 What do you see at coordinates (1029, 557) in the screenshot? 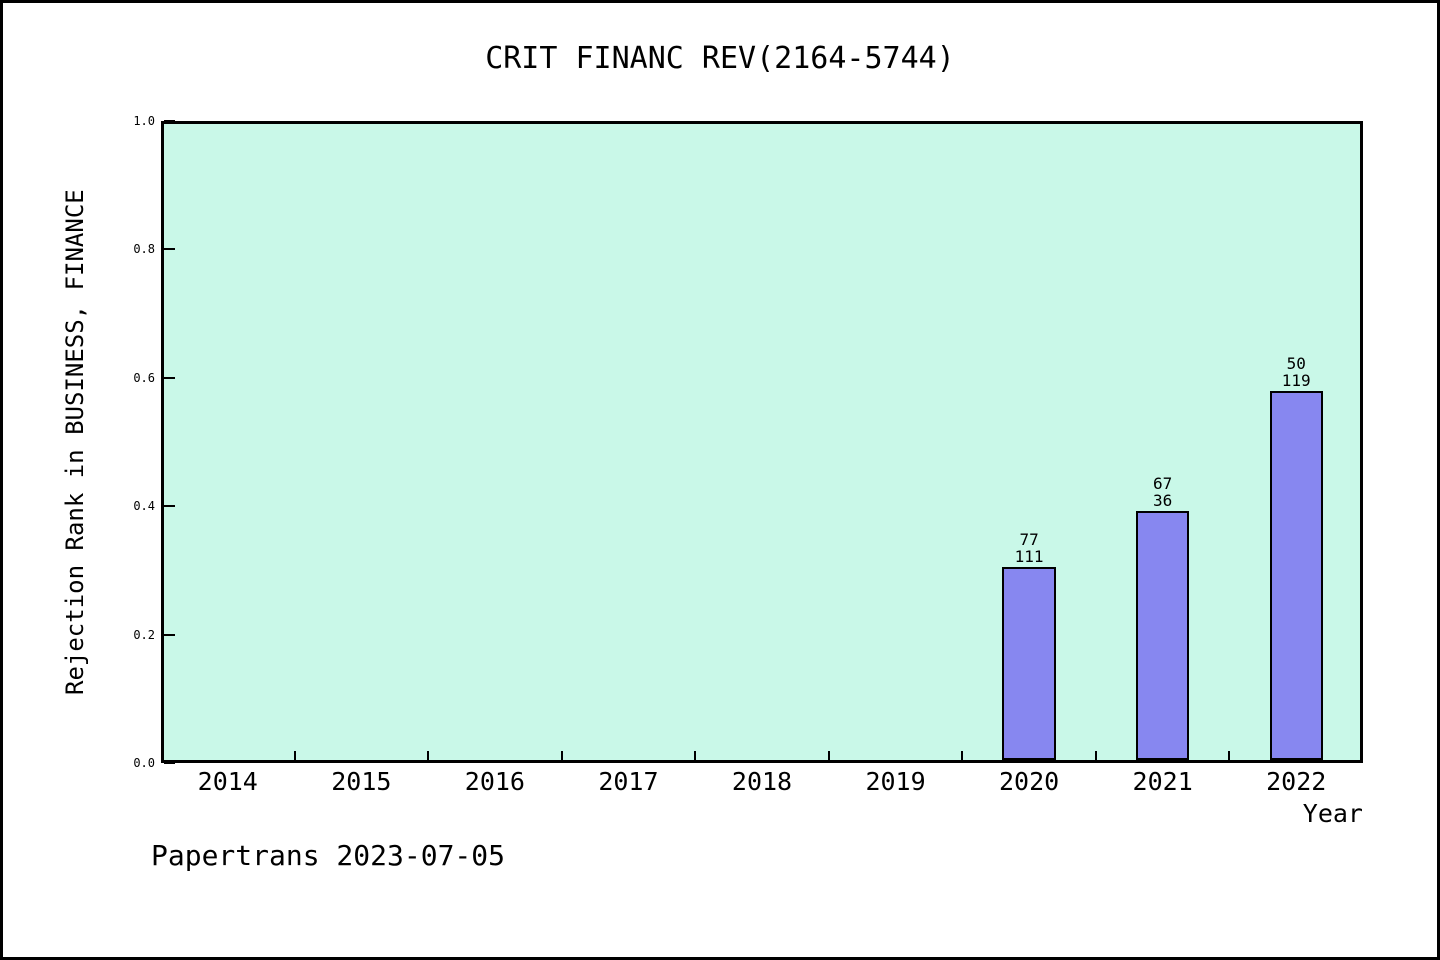
I see `bar-annotation-line: 111` at bounding box center [1029, 557].